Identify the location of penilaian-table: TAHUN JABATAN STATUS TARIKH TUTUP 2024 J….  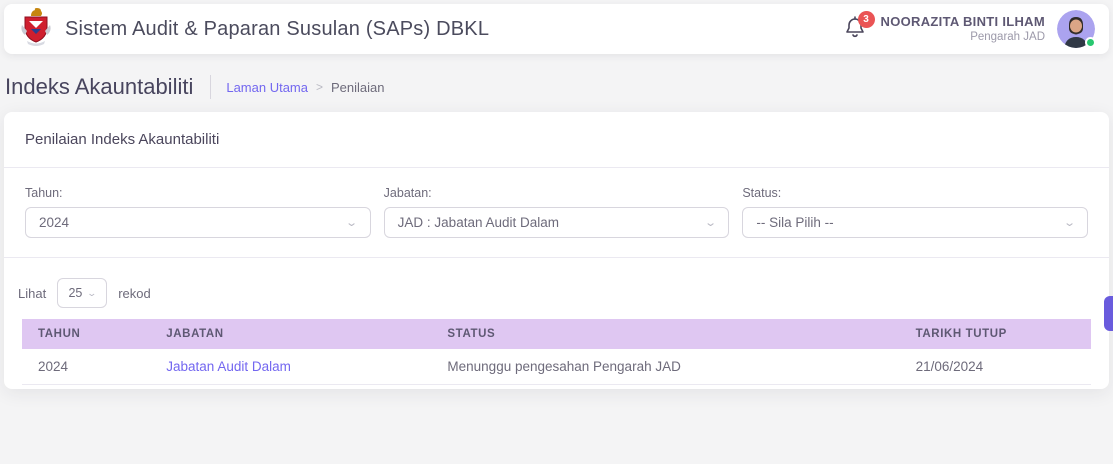
(556, 352).